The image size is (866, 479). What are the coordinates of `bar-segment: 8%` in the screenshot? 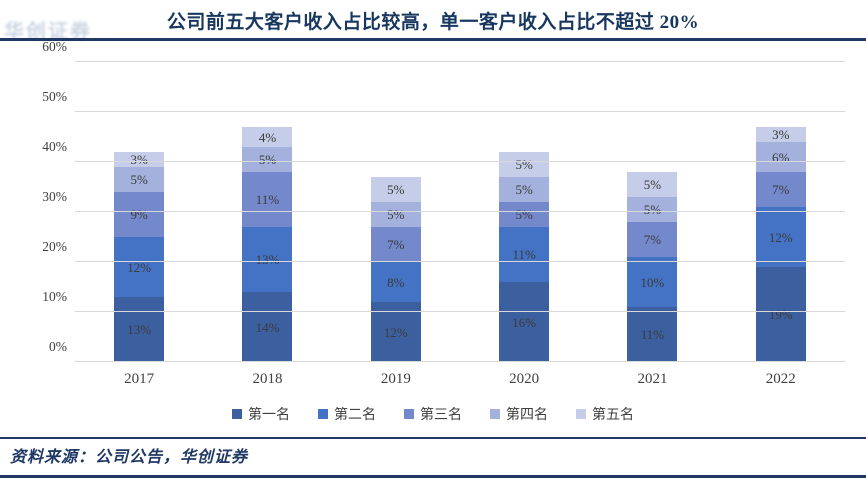 It's located at (395, 282).